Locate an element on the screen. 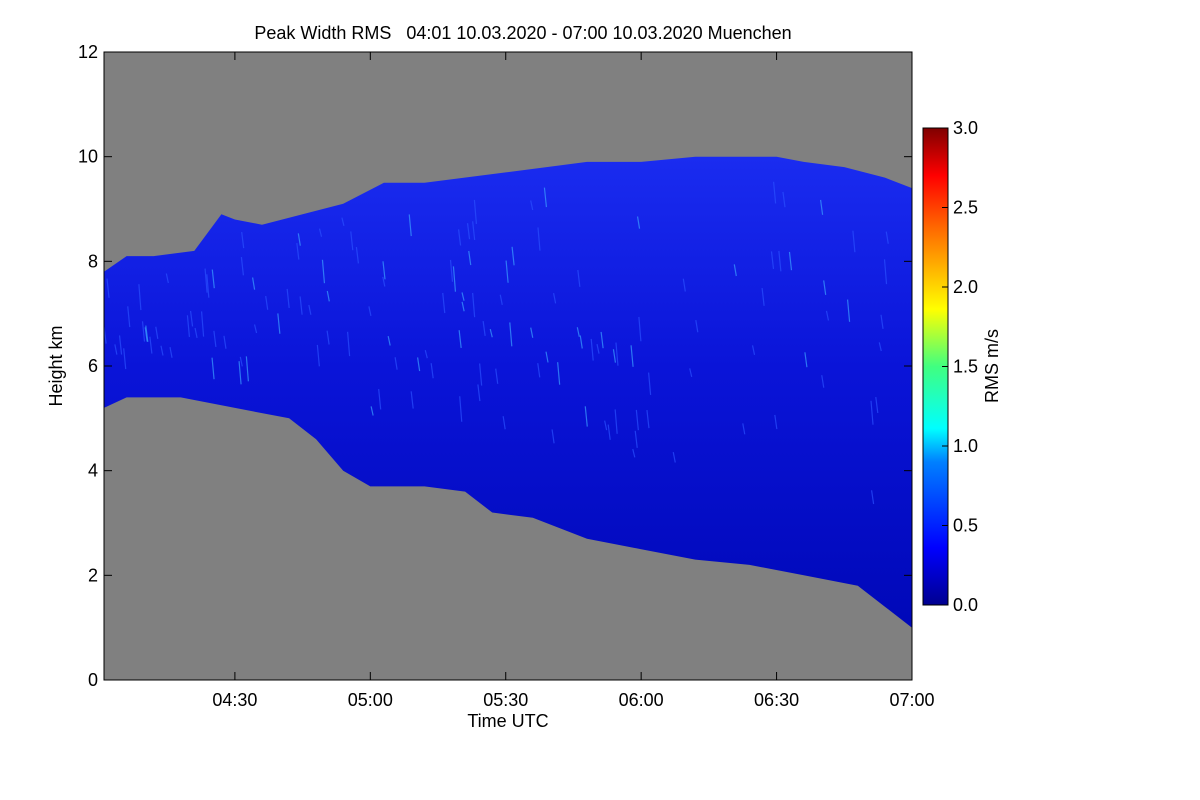 This screenshot has width=1200, height=800. colorbar-tick-label: 0.5 is located at coordinates (965, 526).